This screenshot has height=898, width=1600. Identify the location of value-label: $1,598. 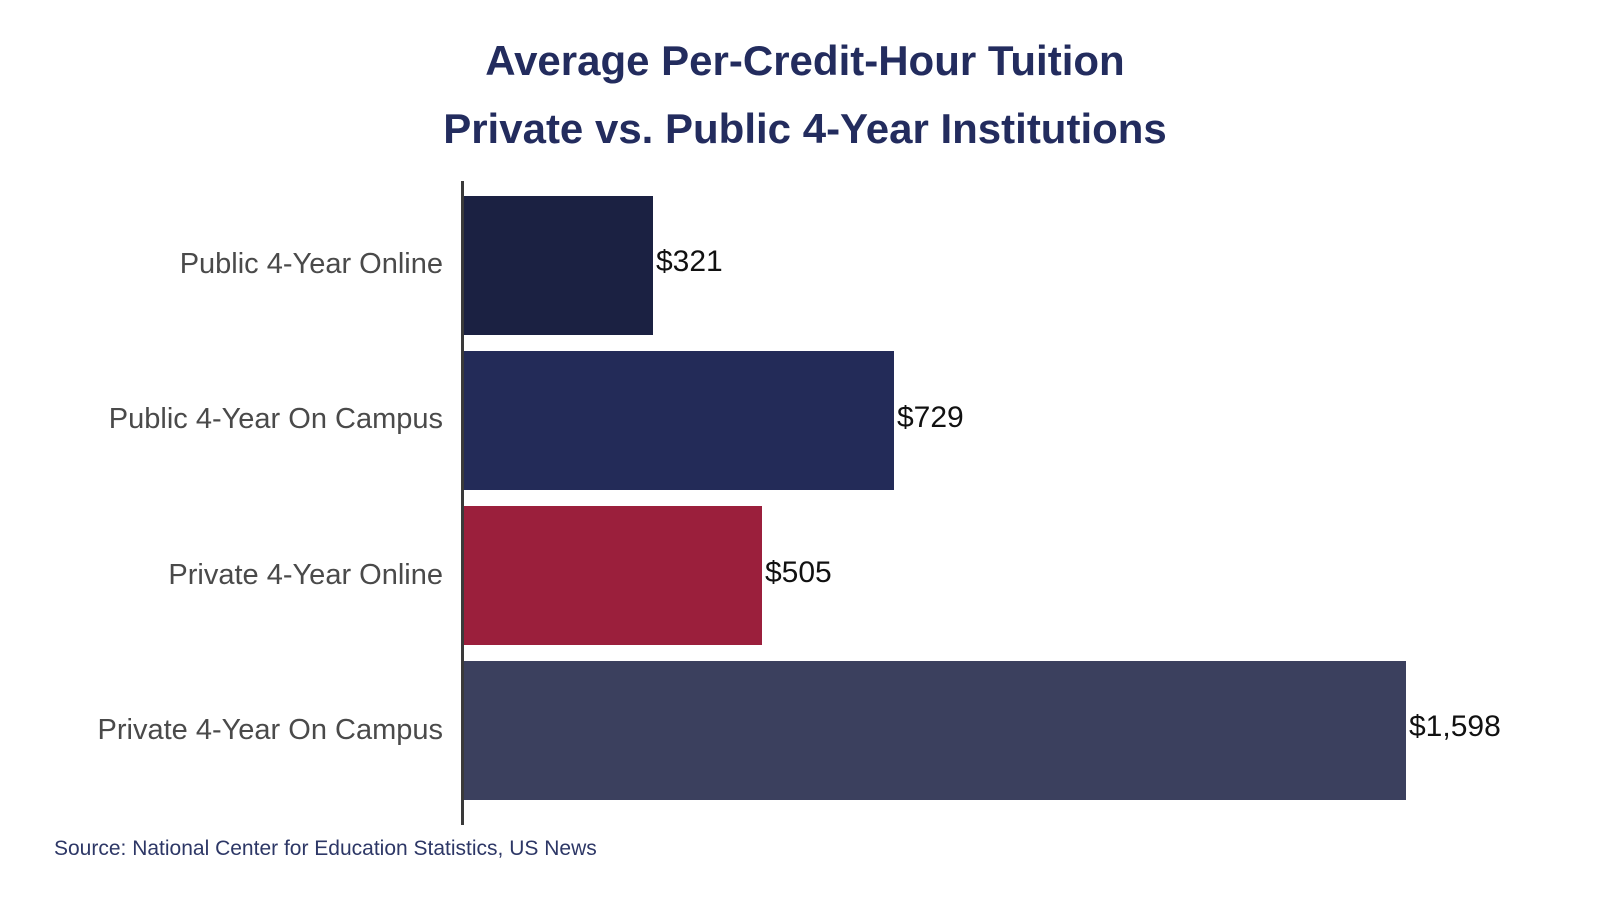
(1455, 726).